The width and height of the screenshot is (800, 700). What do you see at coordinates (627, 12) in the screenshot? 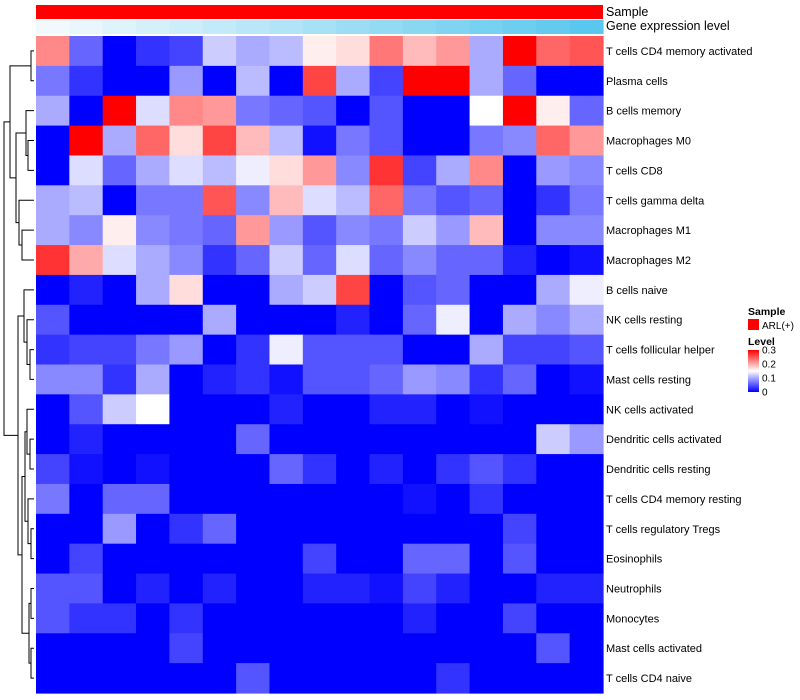
I see `sample-annotation-label: Sample` at bounding box center [627, 12].